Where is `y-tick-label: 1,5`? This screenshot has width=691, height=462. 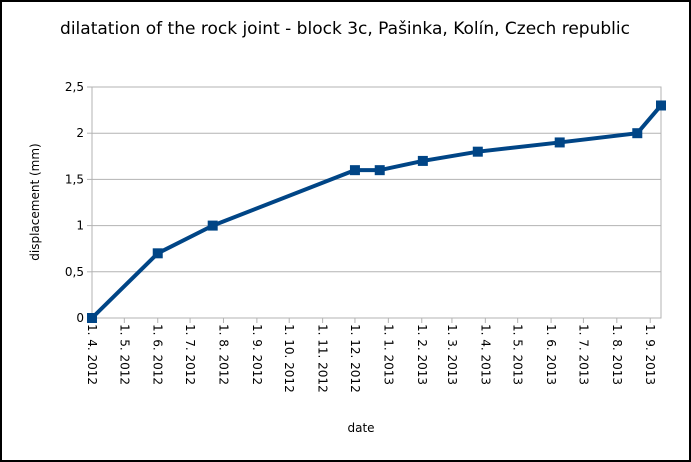
y-tick-label: 1,5 is located at coordinates (74, 179).